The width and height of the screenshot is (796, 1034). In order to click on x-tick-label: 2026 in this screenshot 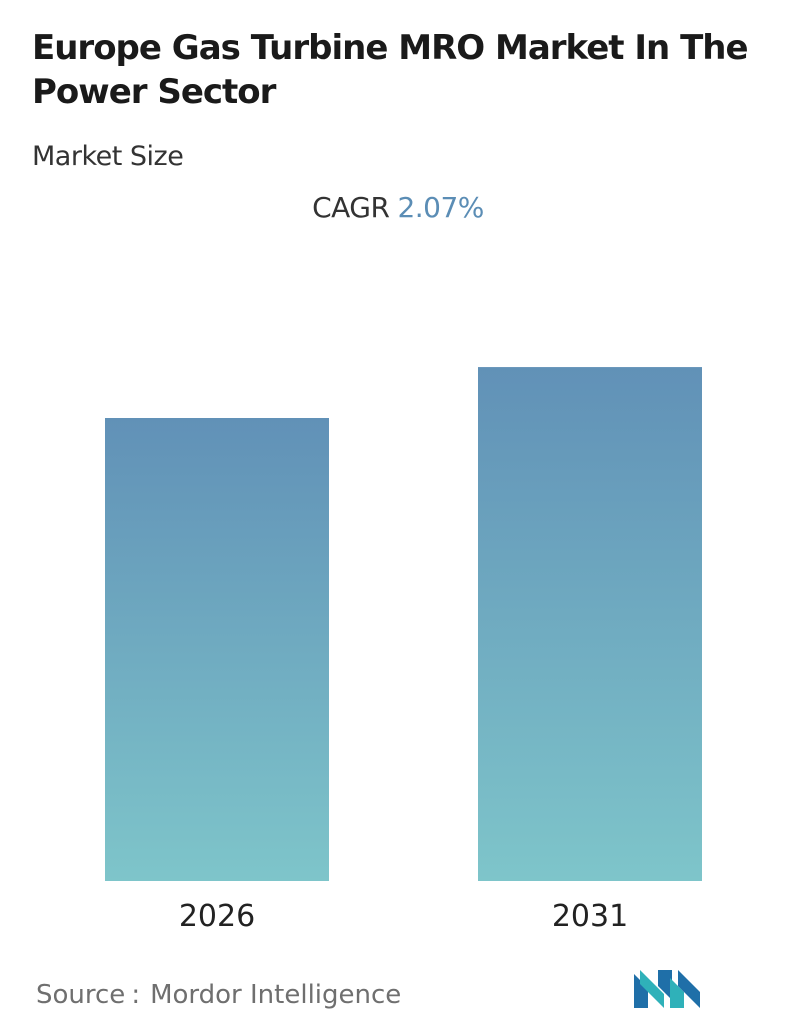, I will do `click(217, 916)`.